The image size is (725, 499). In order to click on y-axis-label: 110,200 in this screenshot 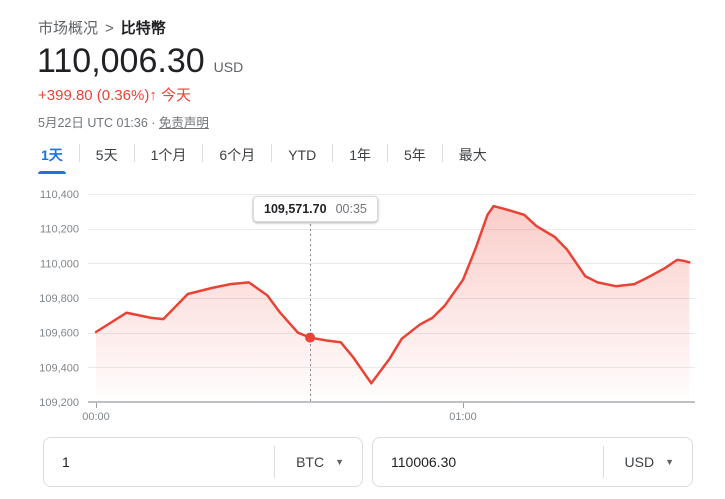, I will do `click(59, 230)`.